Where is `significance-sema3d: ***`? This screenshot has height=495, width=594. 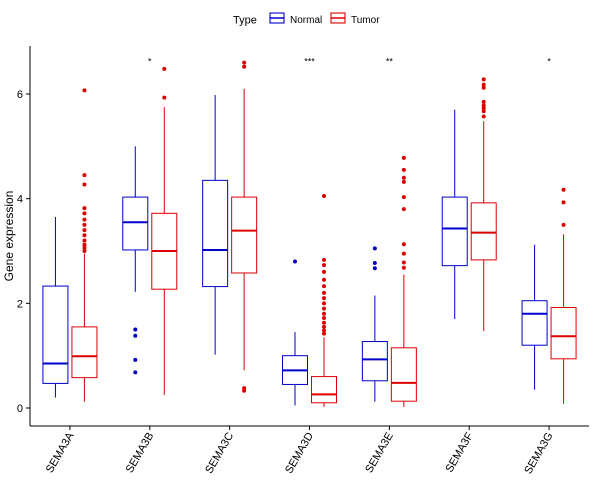 significance-sema3d: *** is located at coordinates (309, 62).